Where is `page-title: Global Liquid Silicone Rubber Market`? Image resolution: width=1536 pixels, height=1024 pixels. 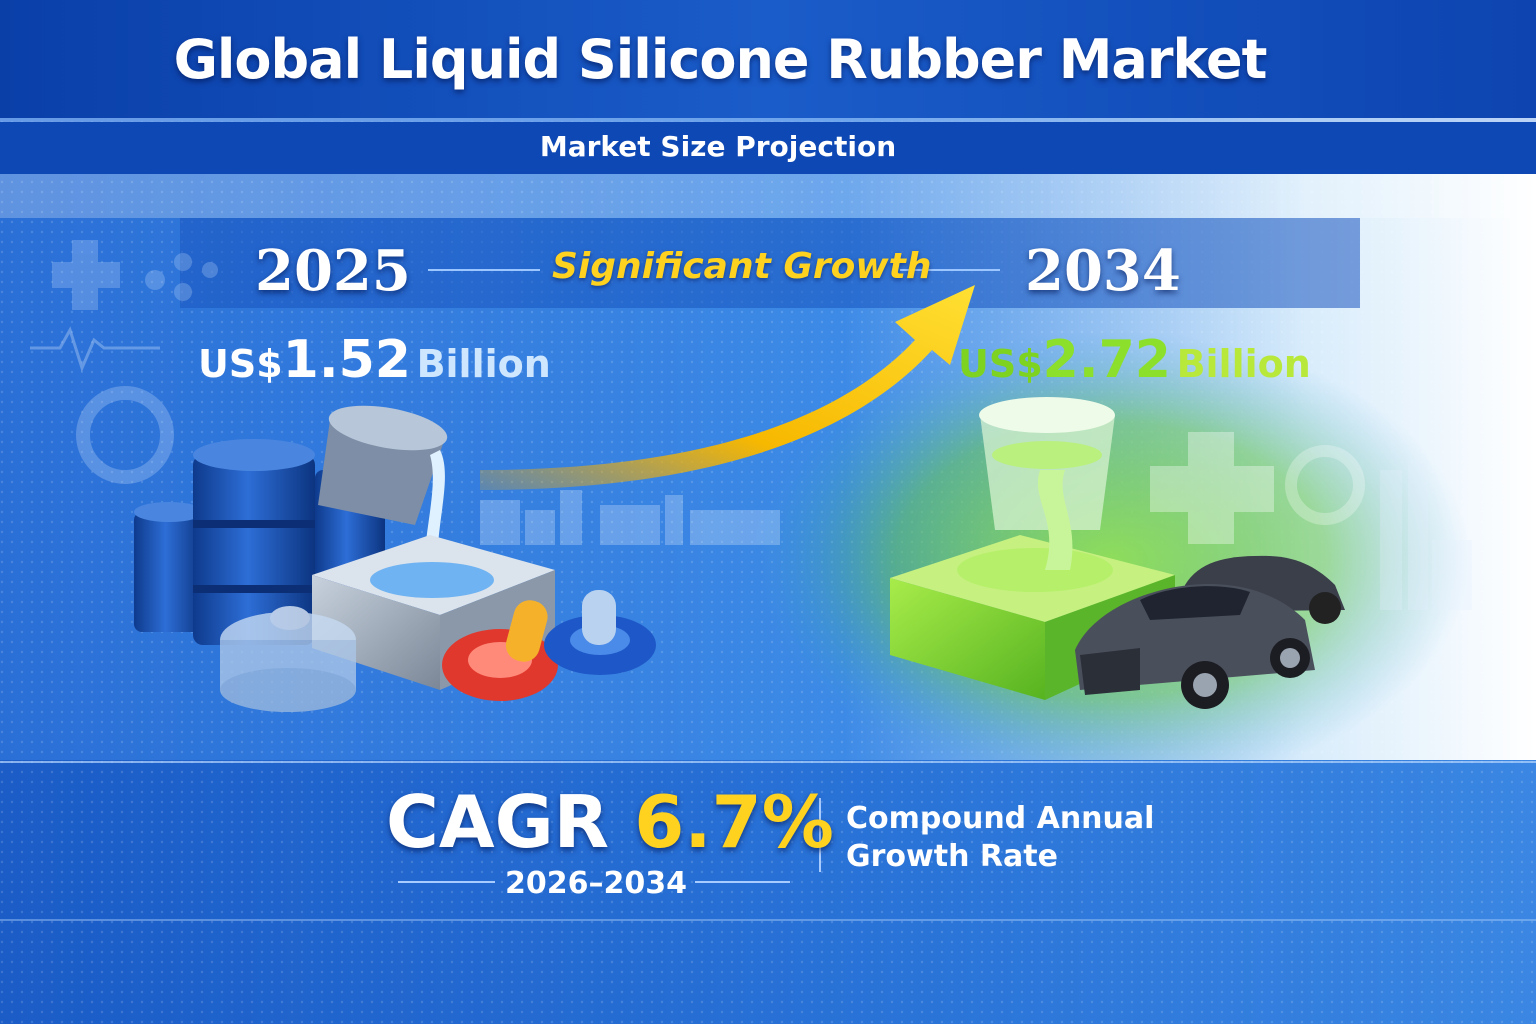 page-title: Global Liquid Silicone Rubber Market is located at coordinates (720, 59).